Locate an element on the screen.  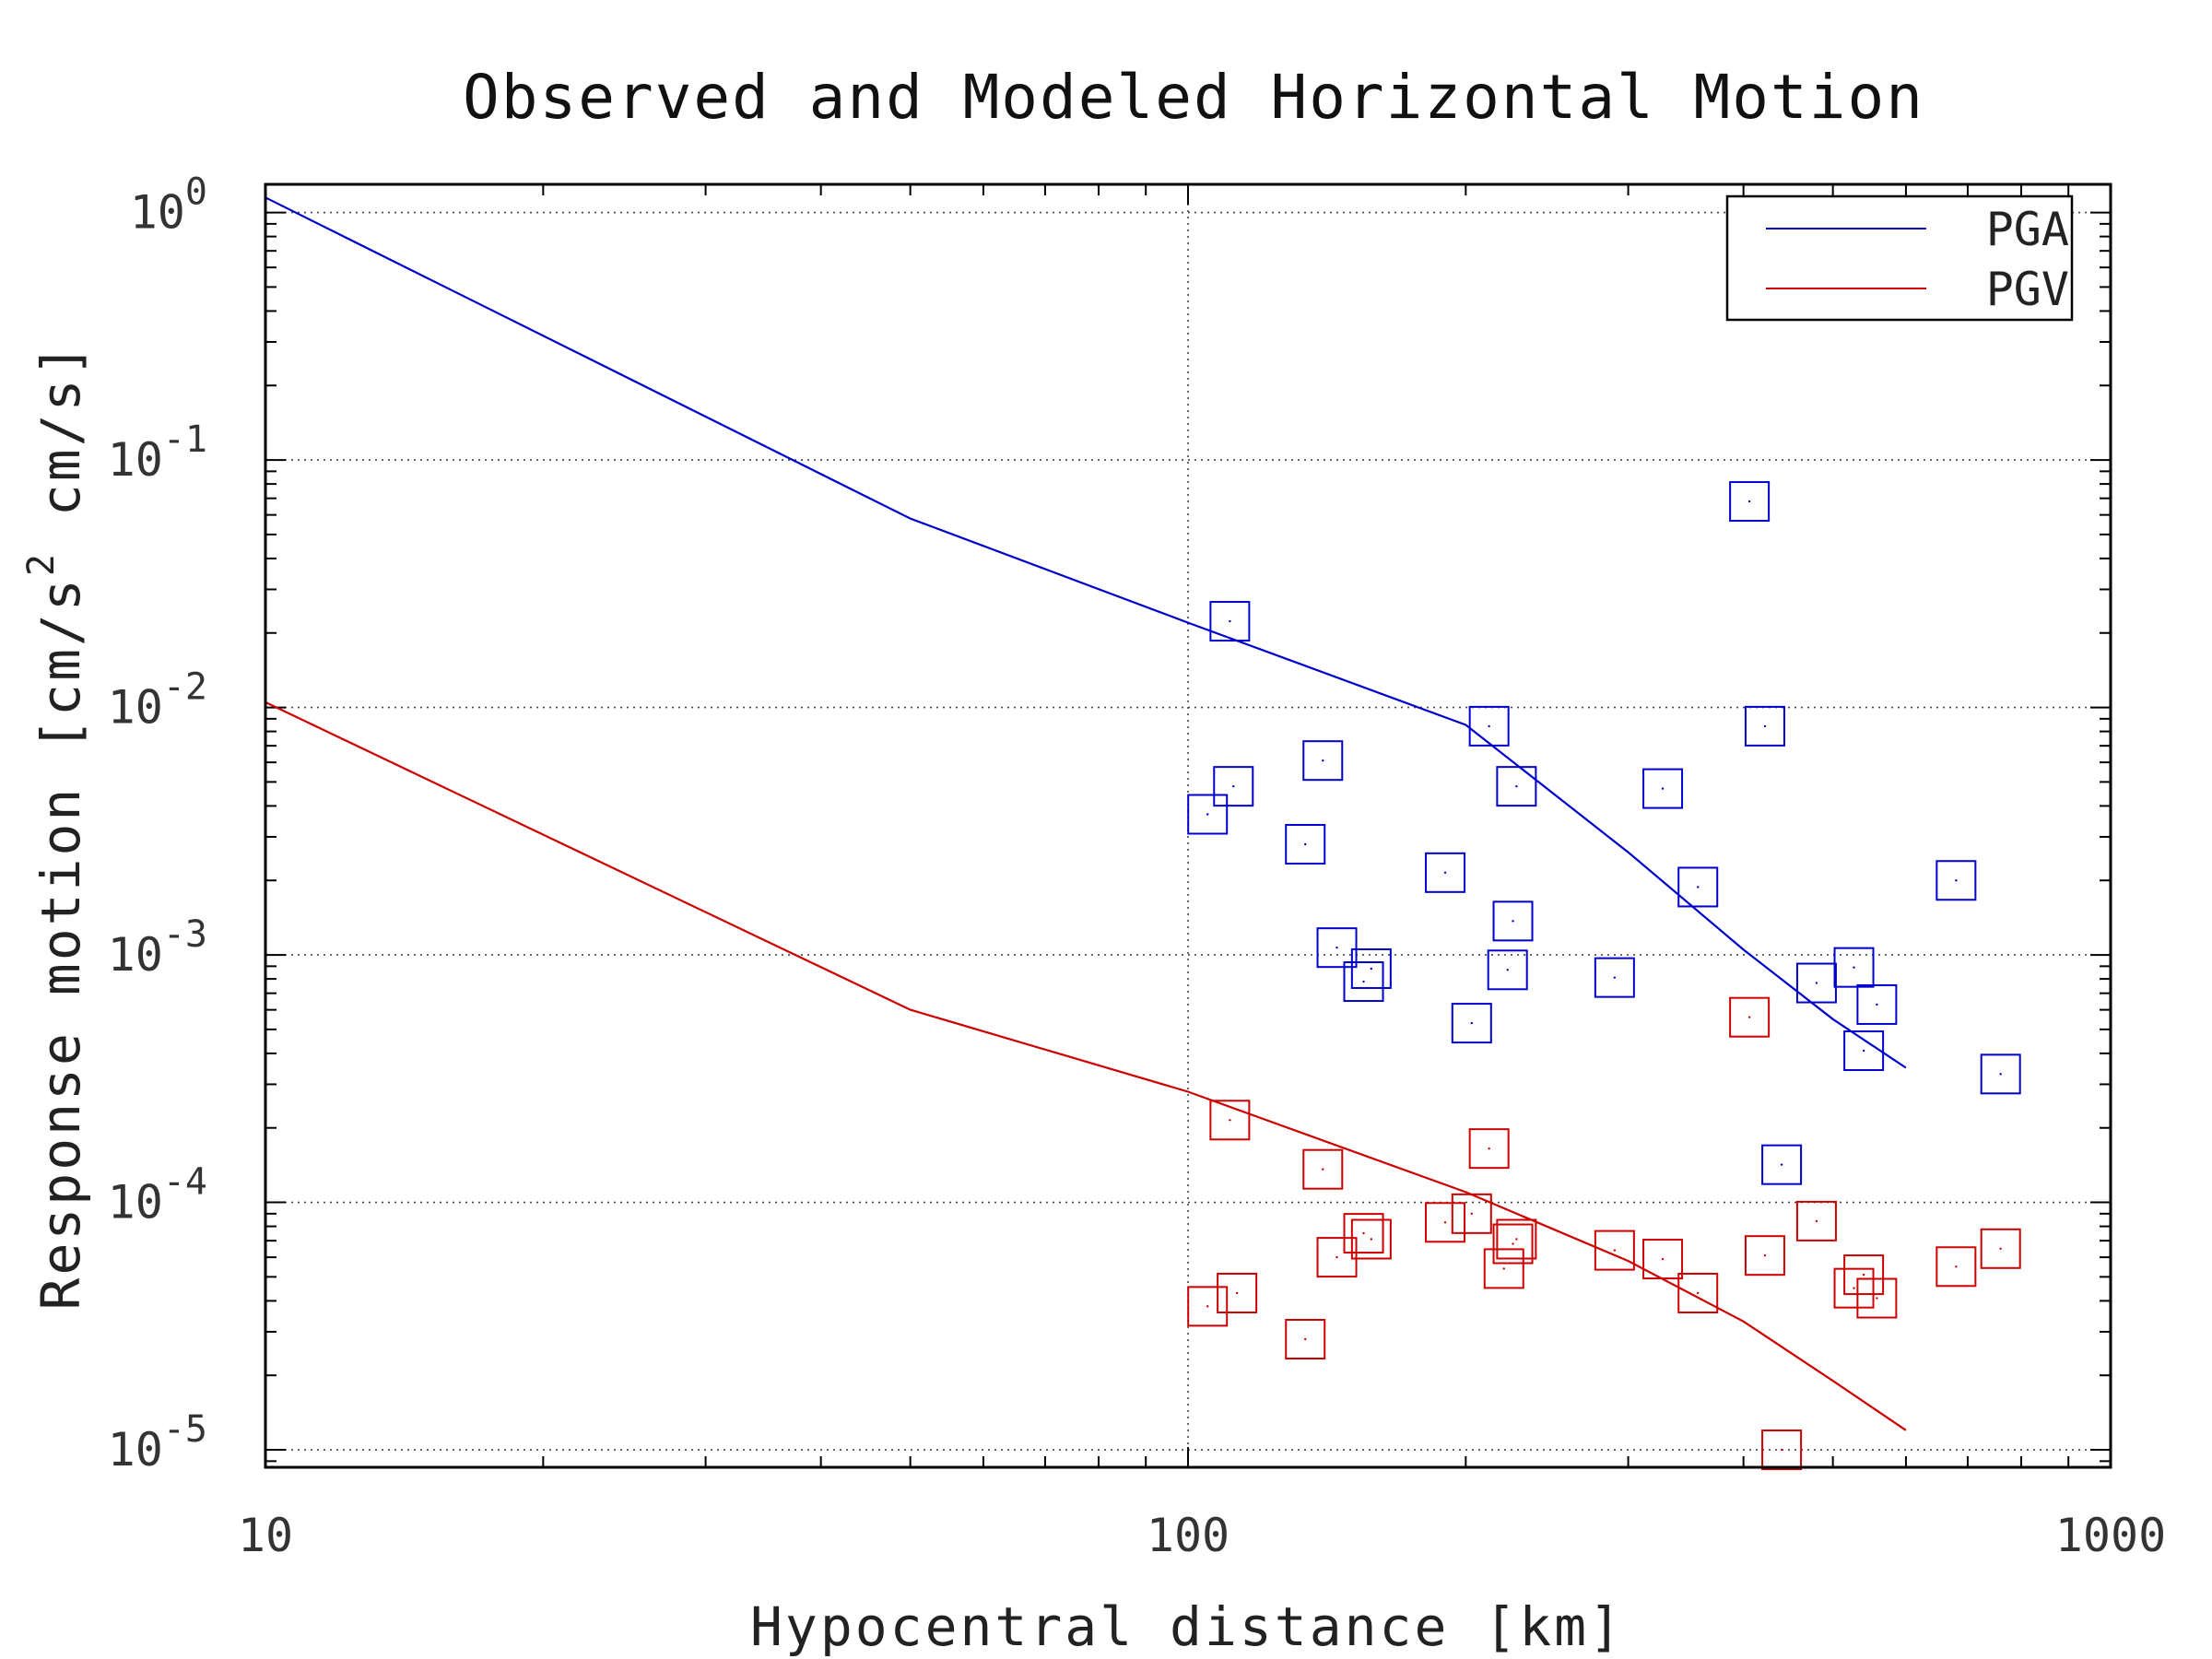
chart-title: Observed and Modeled Horizontal Motion is located at coordinates (1193, 97).